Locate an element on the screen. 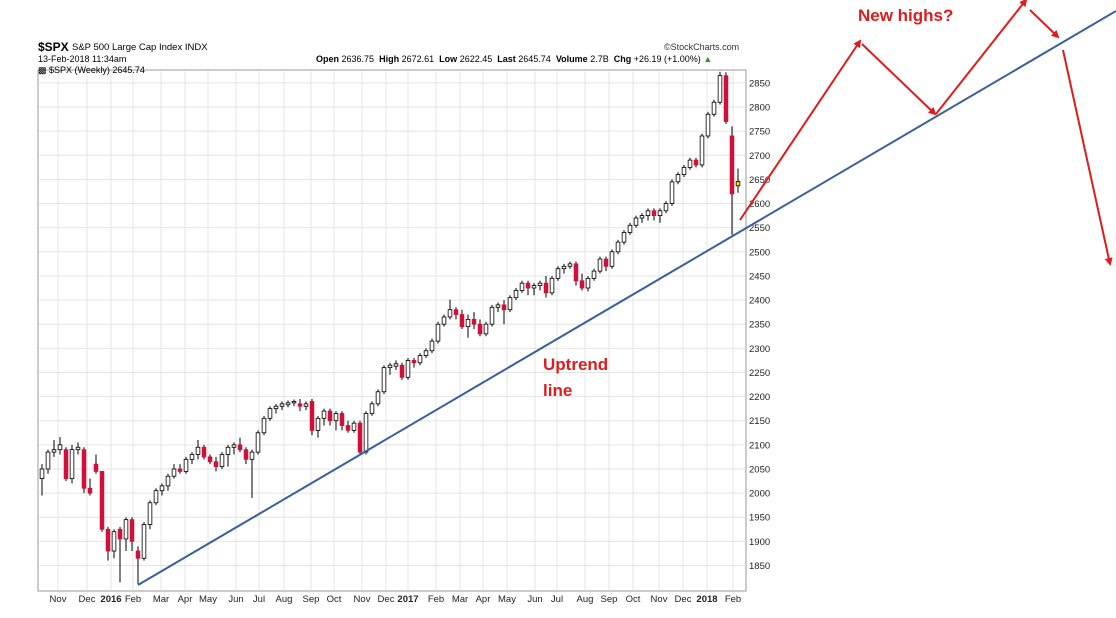 This screenshot has width=1116, height=618. watermark: ©StockCharts.com is located at coordinates (701, 47).